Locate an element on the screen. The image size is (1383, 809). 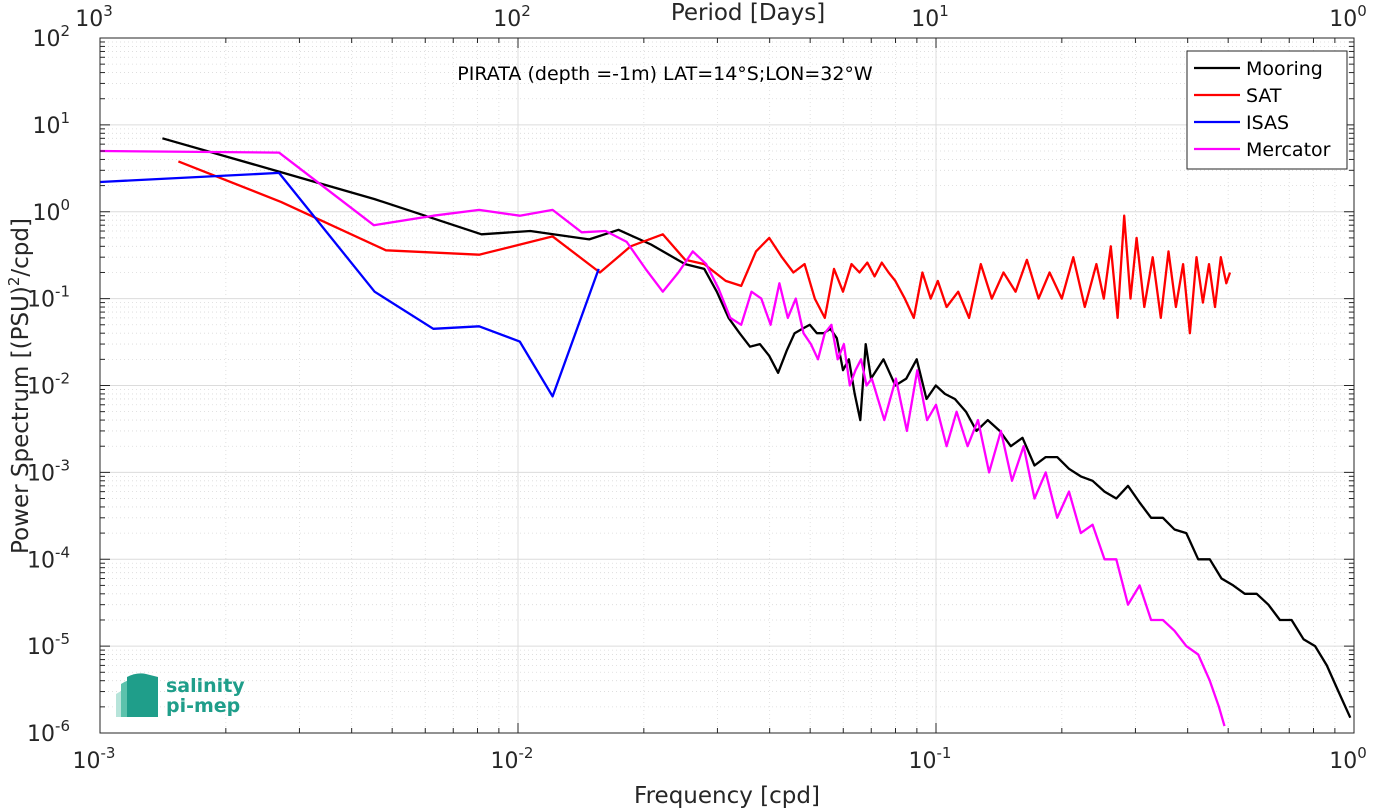
y-axis-label-main: Power Spectrum [(PSU) is located at coordinates (21, 420).